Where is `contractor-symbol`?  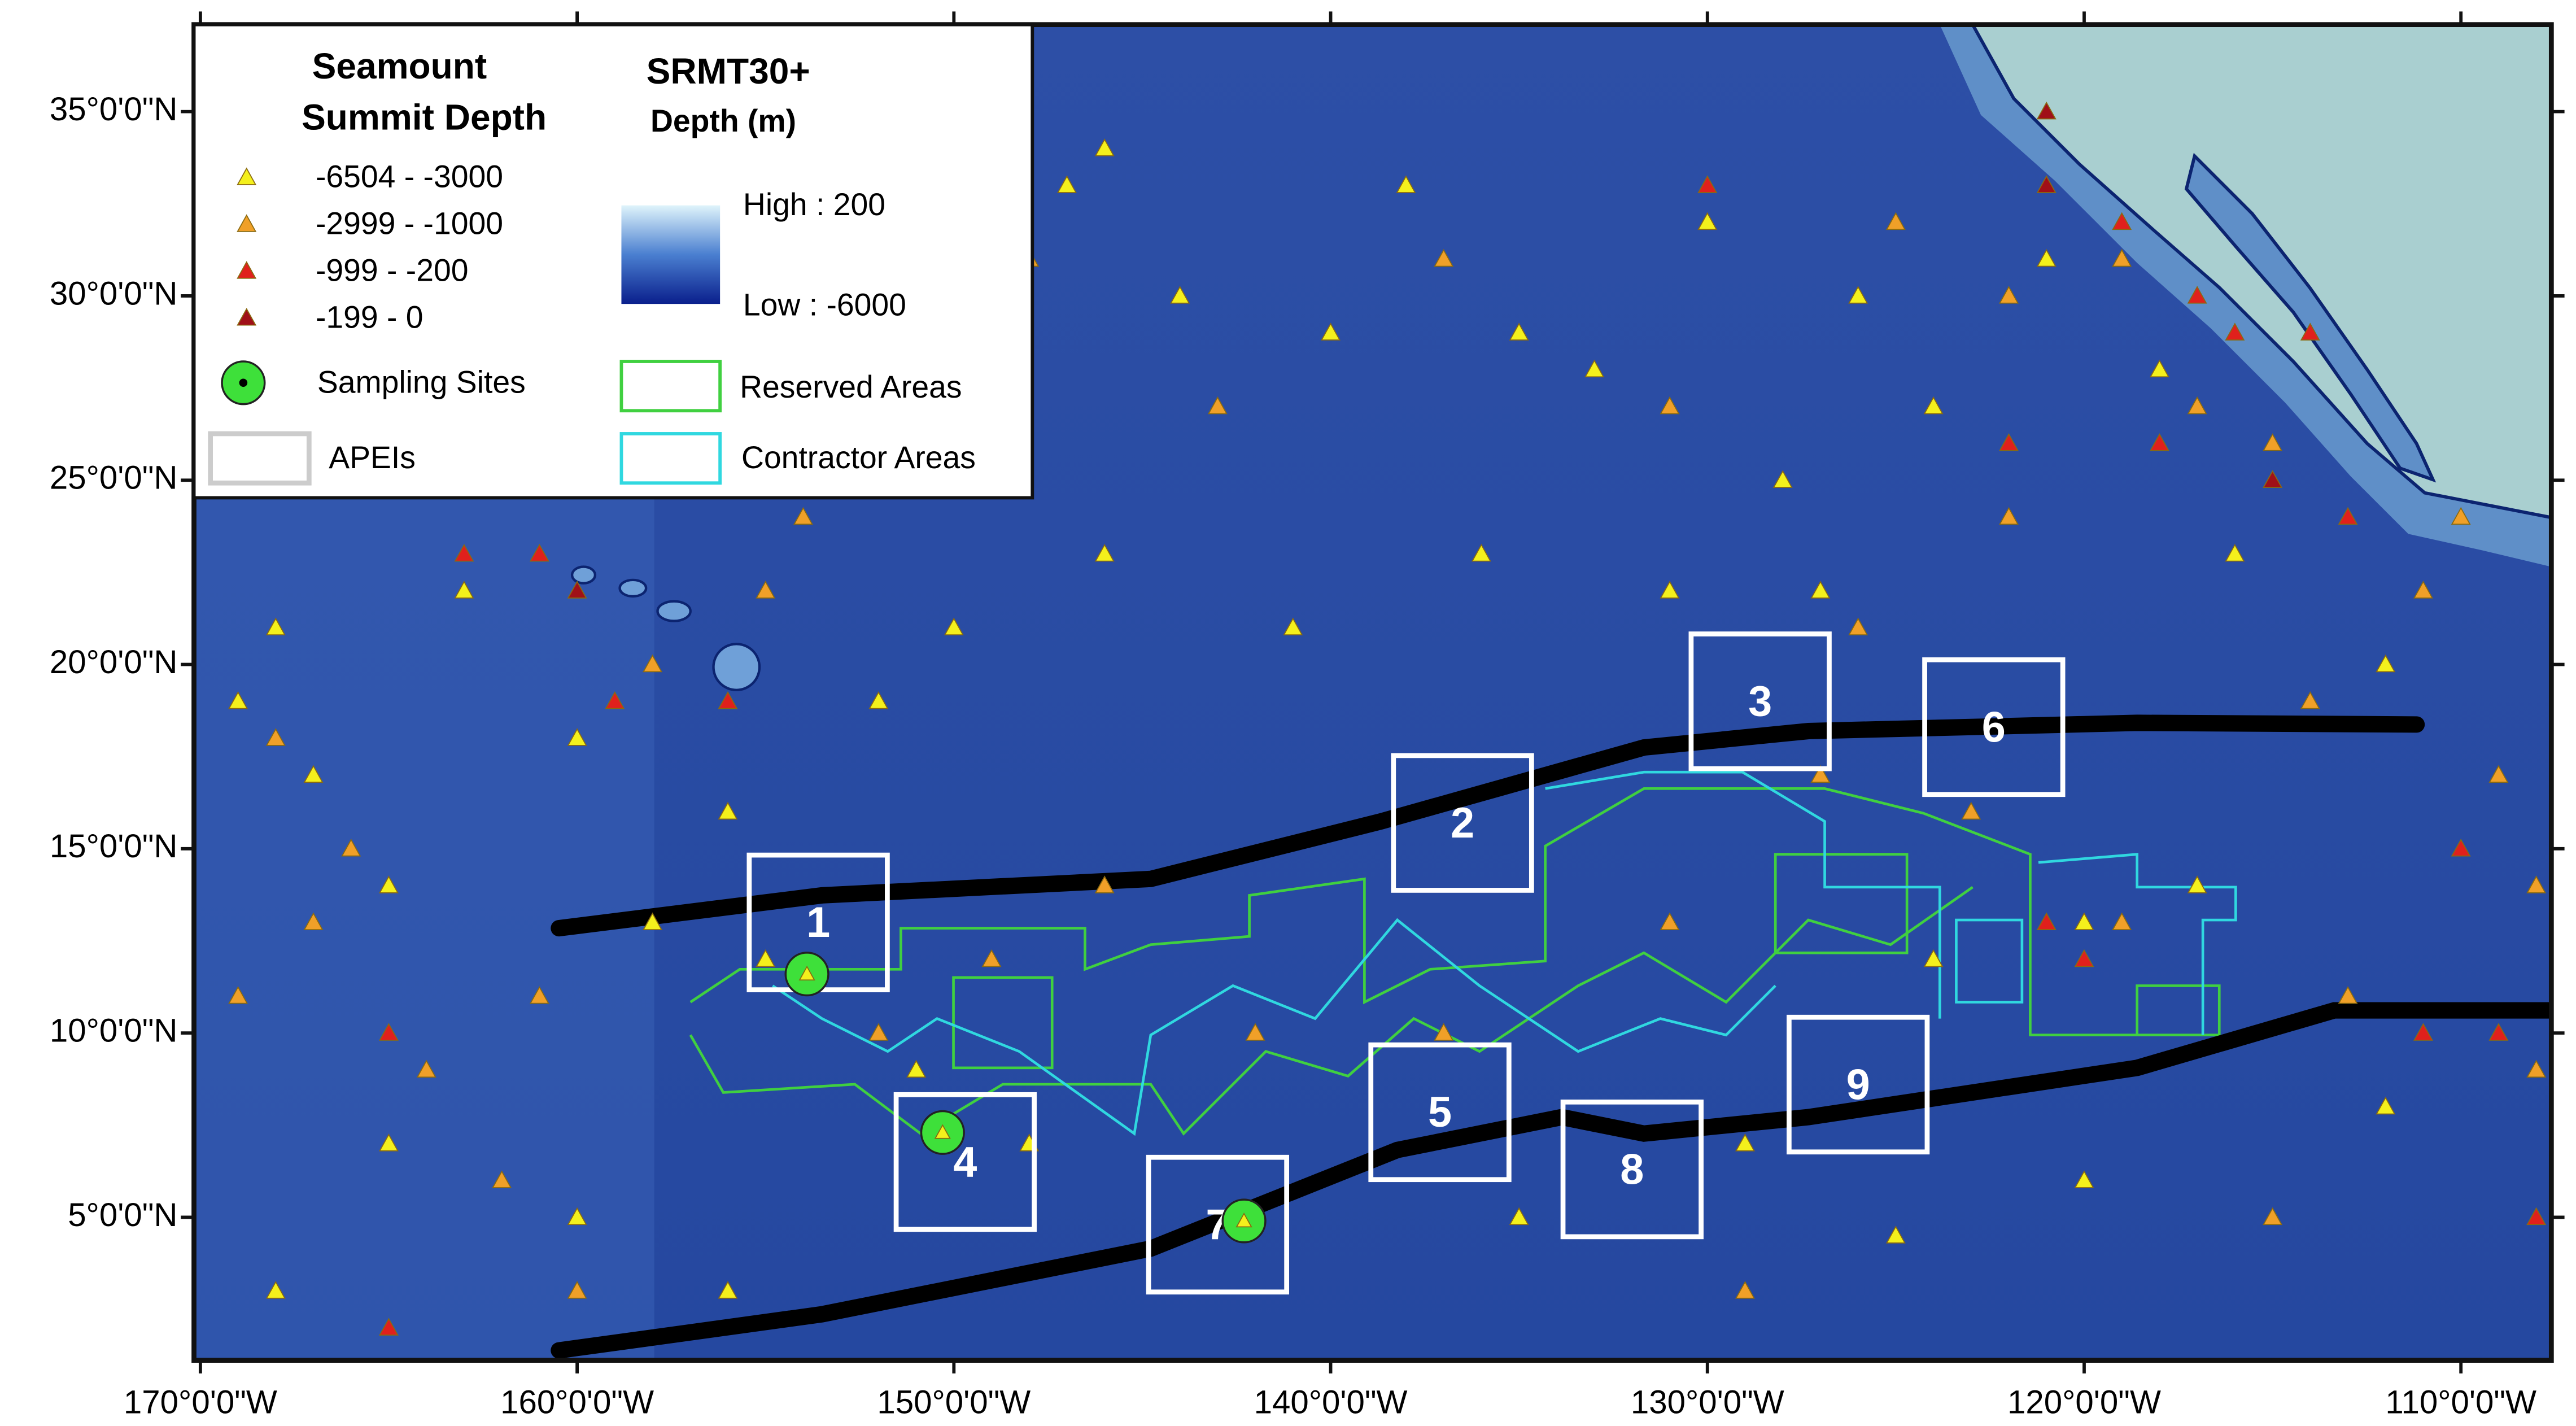 contractor-symbol is located at coordinates (671, 458).